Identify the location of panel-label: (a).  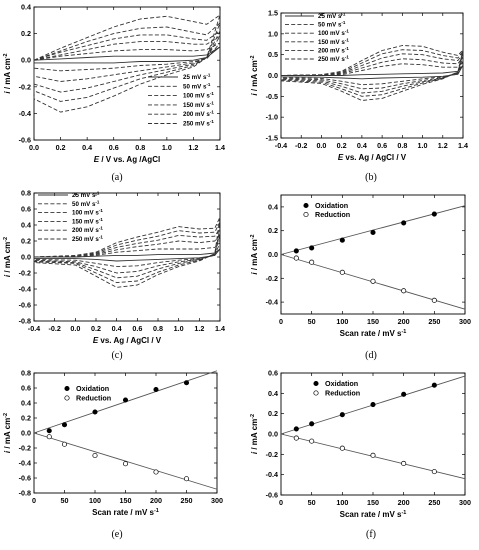
(116, 177).